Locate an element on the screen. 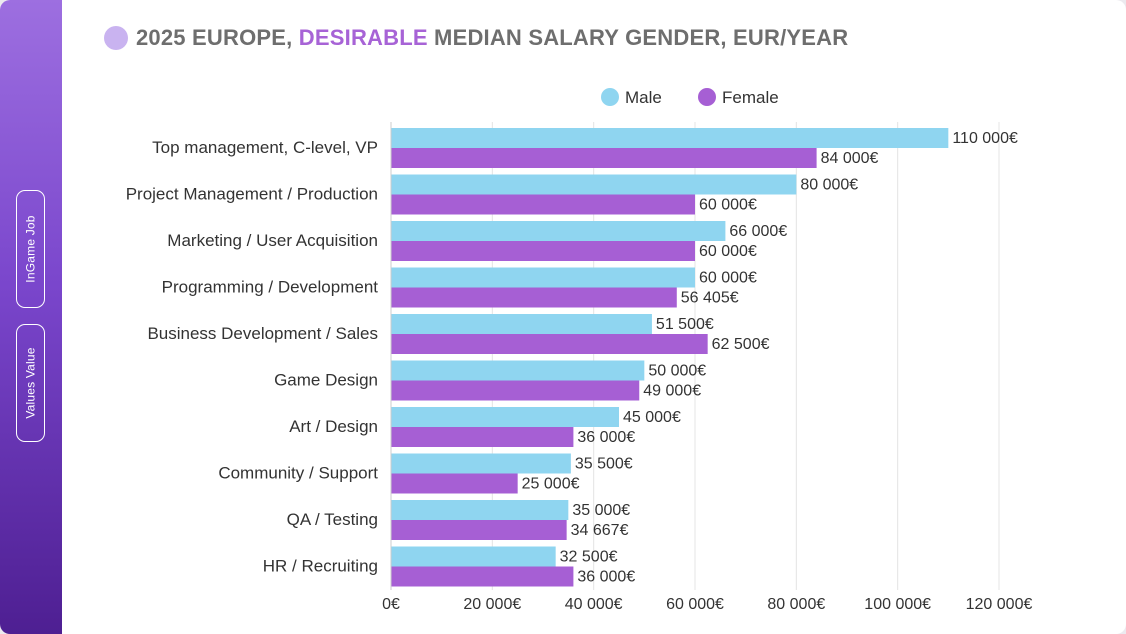 The width and height of the screenshot is (1126, 634). category-label: Business Development / Sales is located at coordinates (262, 333).